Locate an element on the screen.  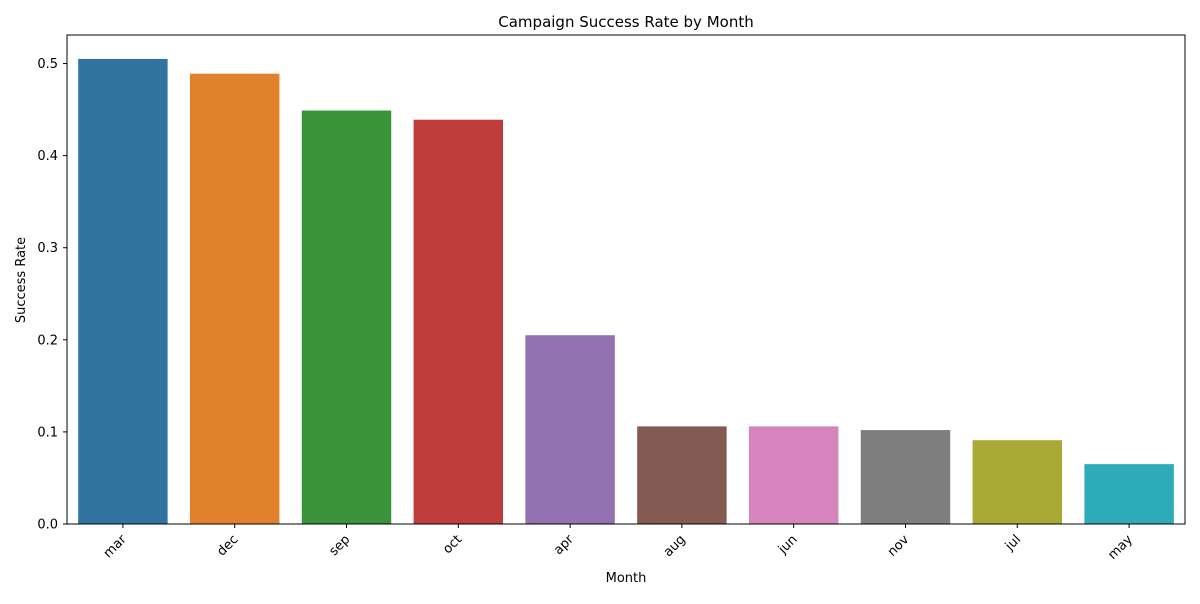
x-axis: mar dec sep oct apr aug jun nov jul may is located at coordinates (618, 543).